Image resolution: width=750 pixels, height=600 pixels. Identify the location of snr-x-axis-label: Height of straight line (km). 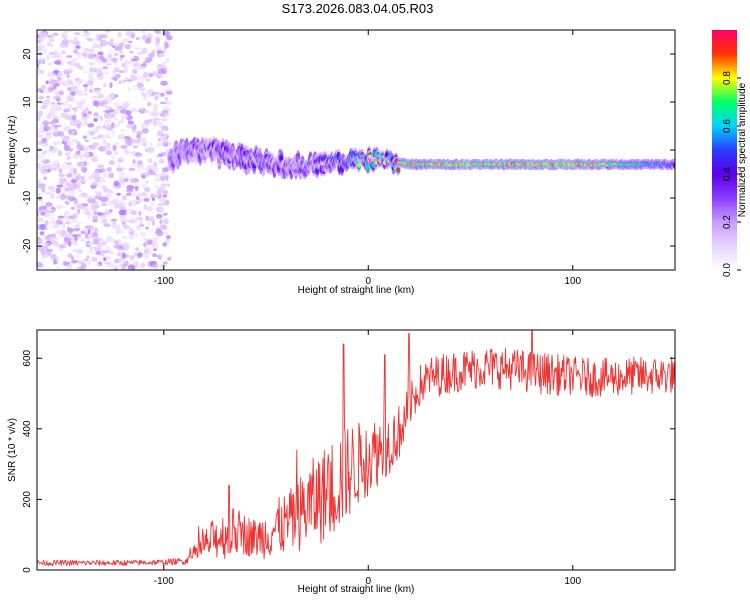
(356, 589).